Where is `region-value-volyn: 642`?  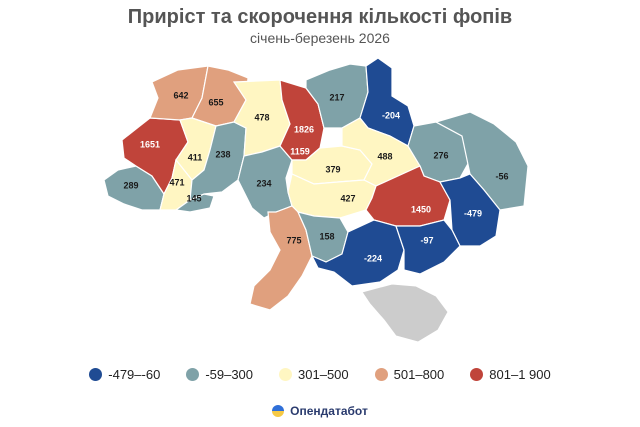 region-value-volyn: 642 is located at coordinates (180, 95).